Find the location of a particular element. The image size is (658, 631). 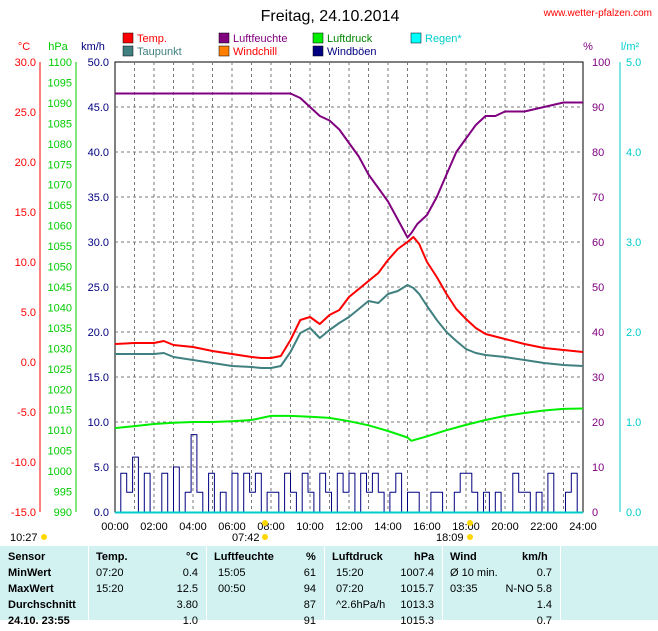

rain-unit-label: l/m² is located at coordinates (630, 47).